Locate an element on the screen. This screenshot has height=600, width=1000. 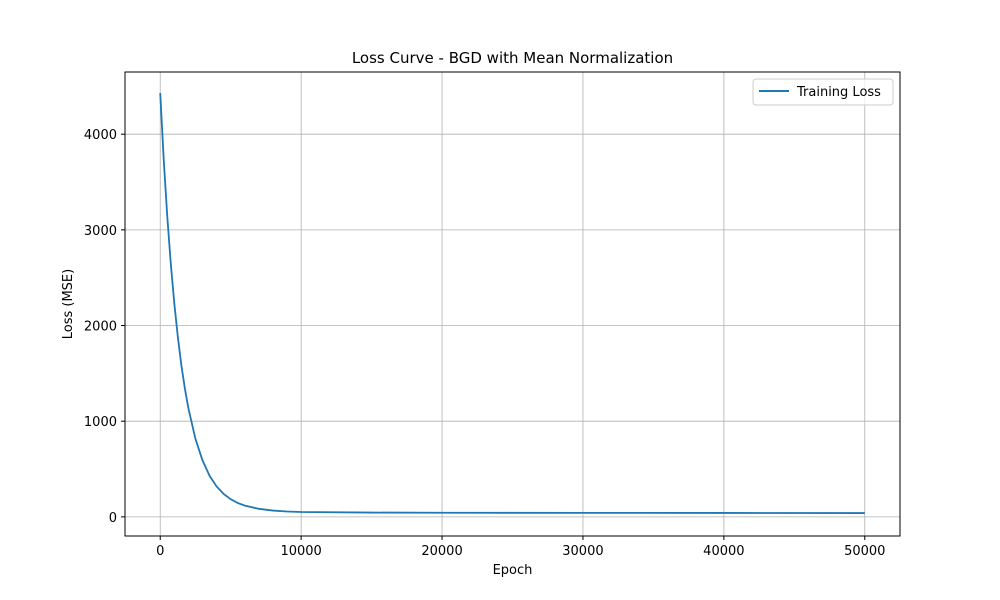
legend-box is located at coordinates (823, 92).